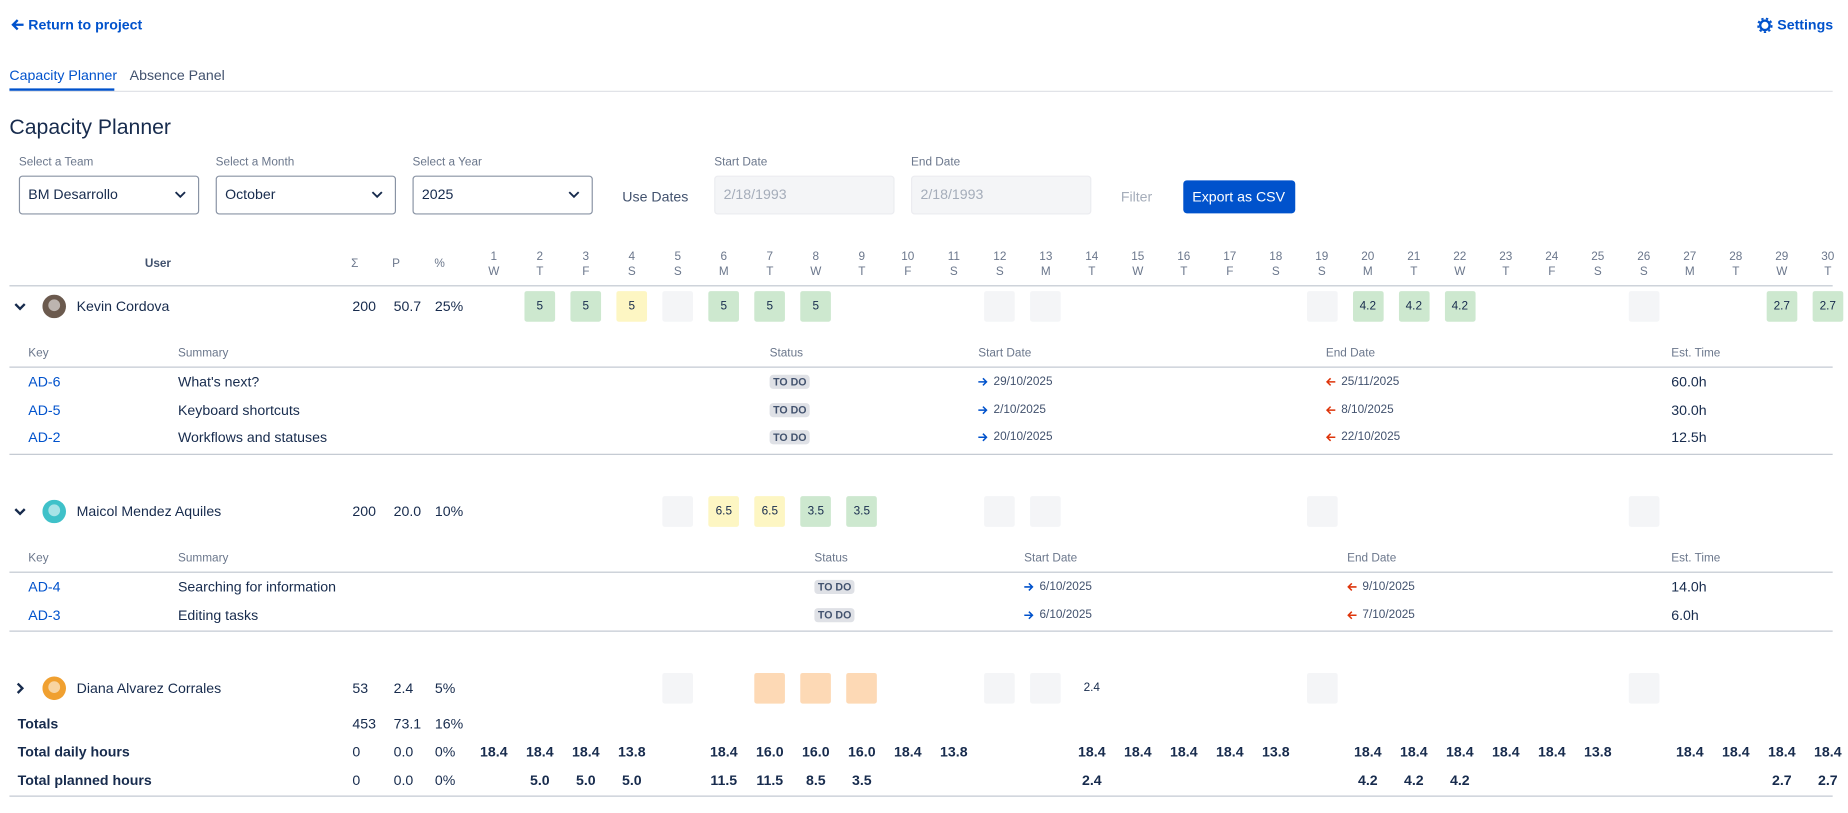 This screenshot has height=813, width=1848. Describe the element at coordinates (85, 24) in the screenshot. I see `back-link: Return to project` at that location.